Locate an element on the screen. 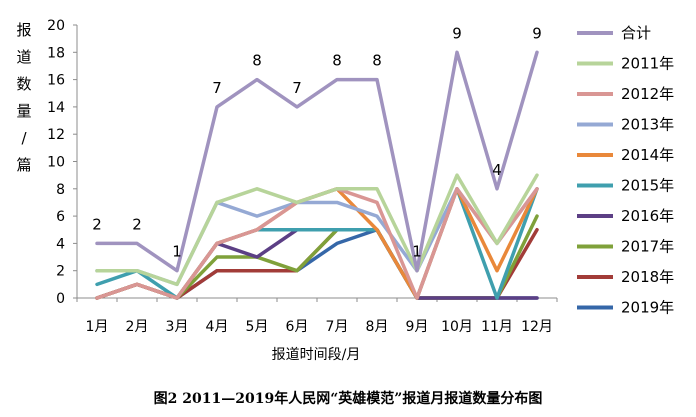  x-tick-label: 10月 is located at coordinates (457, 327).